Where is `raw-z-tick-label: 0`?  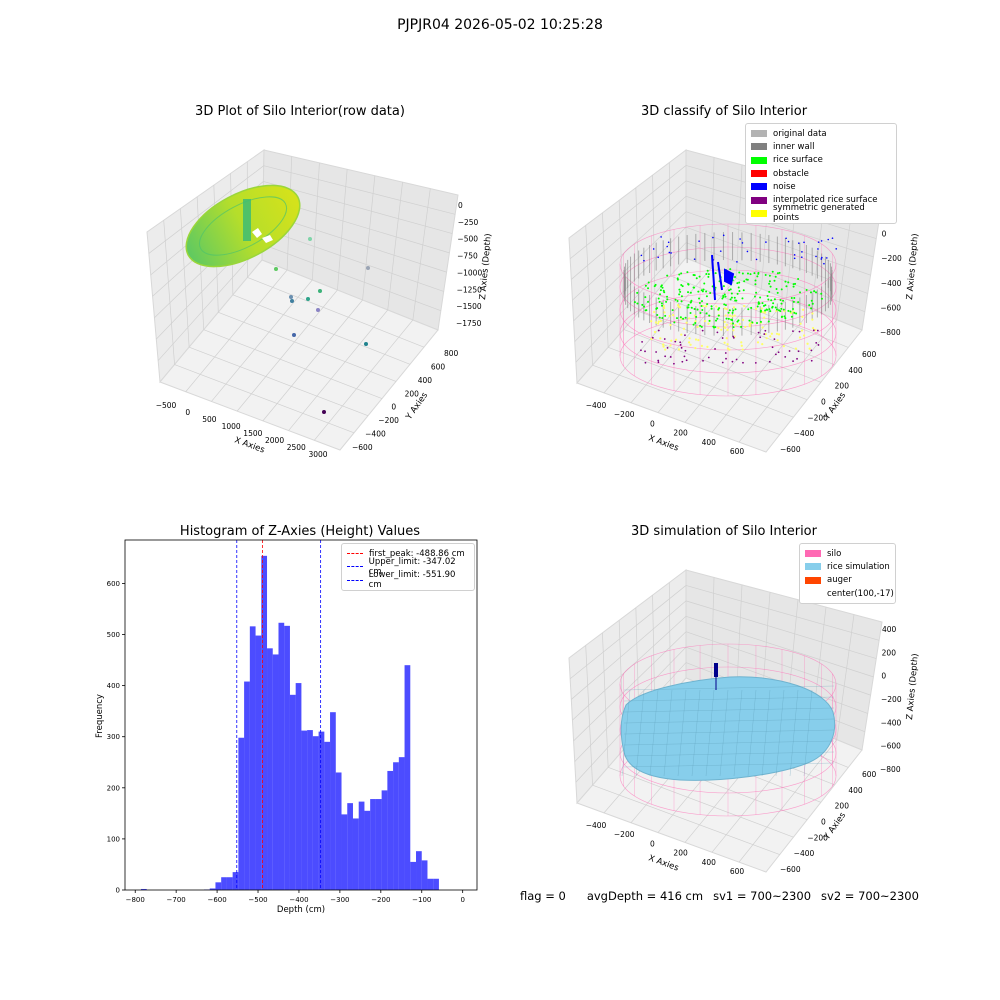
raw-z-tick-label: 0 is located at coordinates (460, 205).